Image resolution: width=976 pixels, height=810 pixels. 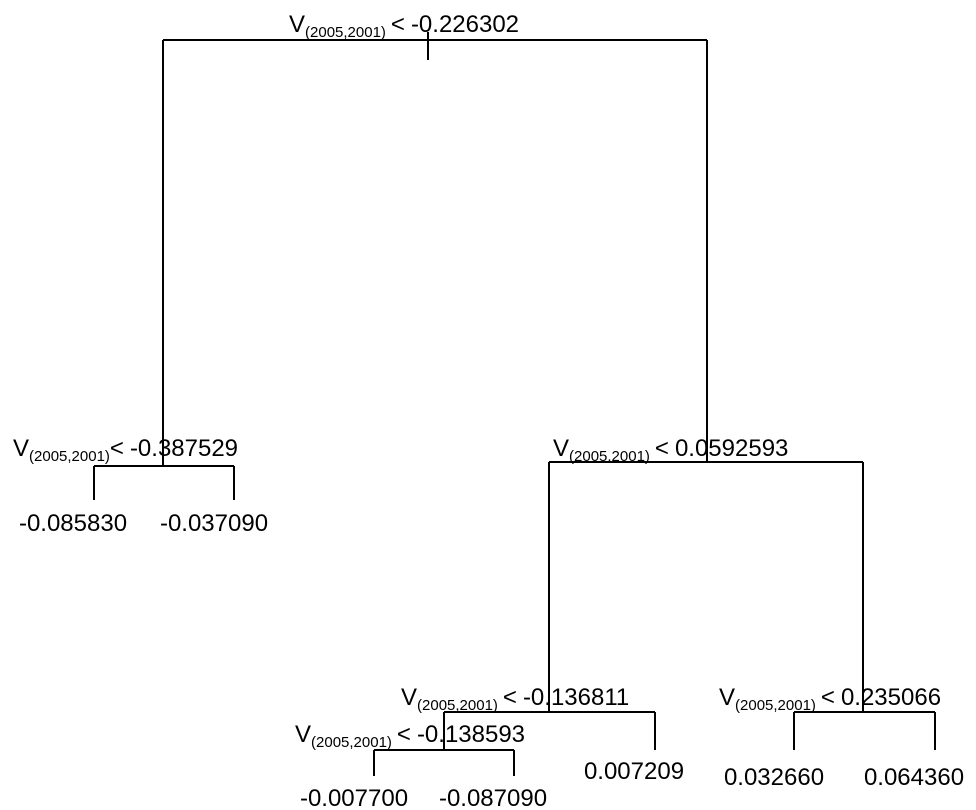 What do you see at coordinates (465, 24) in the screenshot?
I see `split-threshold: -0.226302` at bounding box center [465, 24].